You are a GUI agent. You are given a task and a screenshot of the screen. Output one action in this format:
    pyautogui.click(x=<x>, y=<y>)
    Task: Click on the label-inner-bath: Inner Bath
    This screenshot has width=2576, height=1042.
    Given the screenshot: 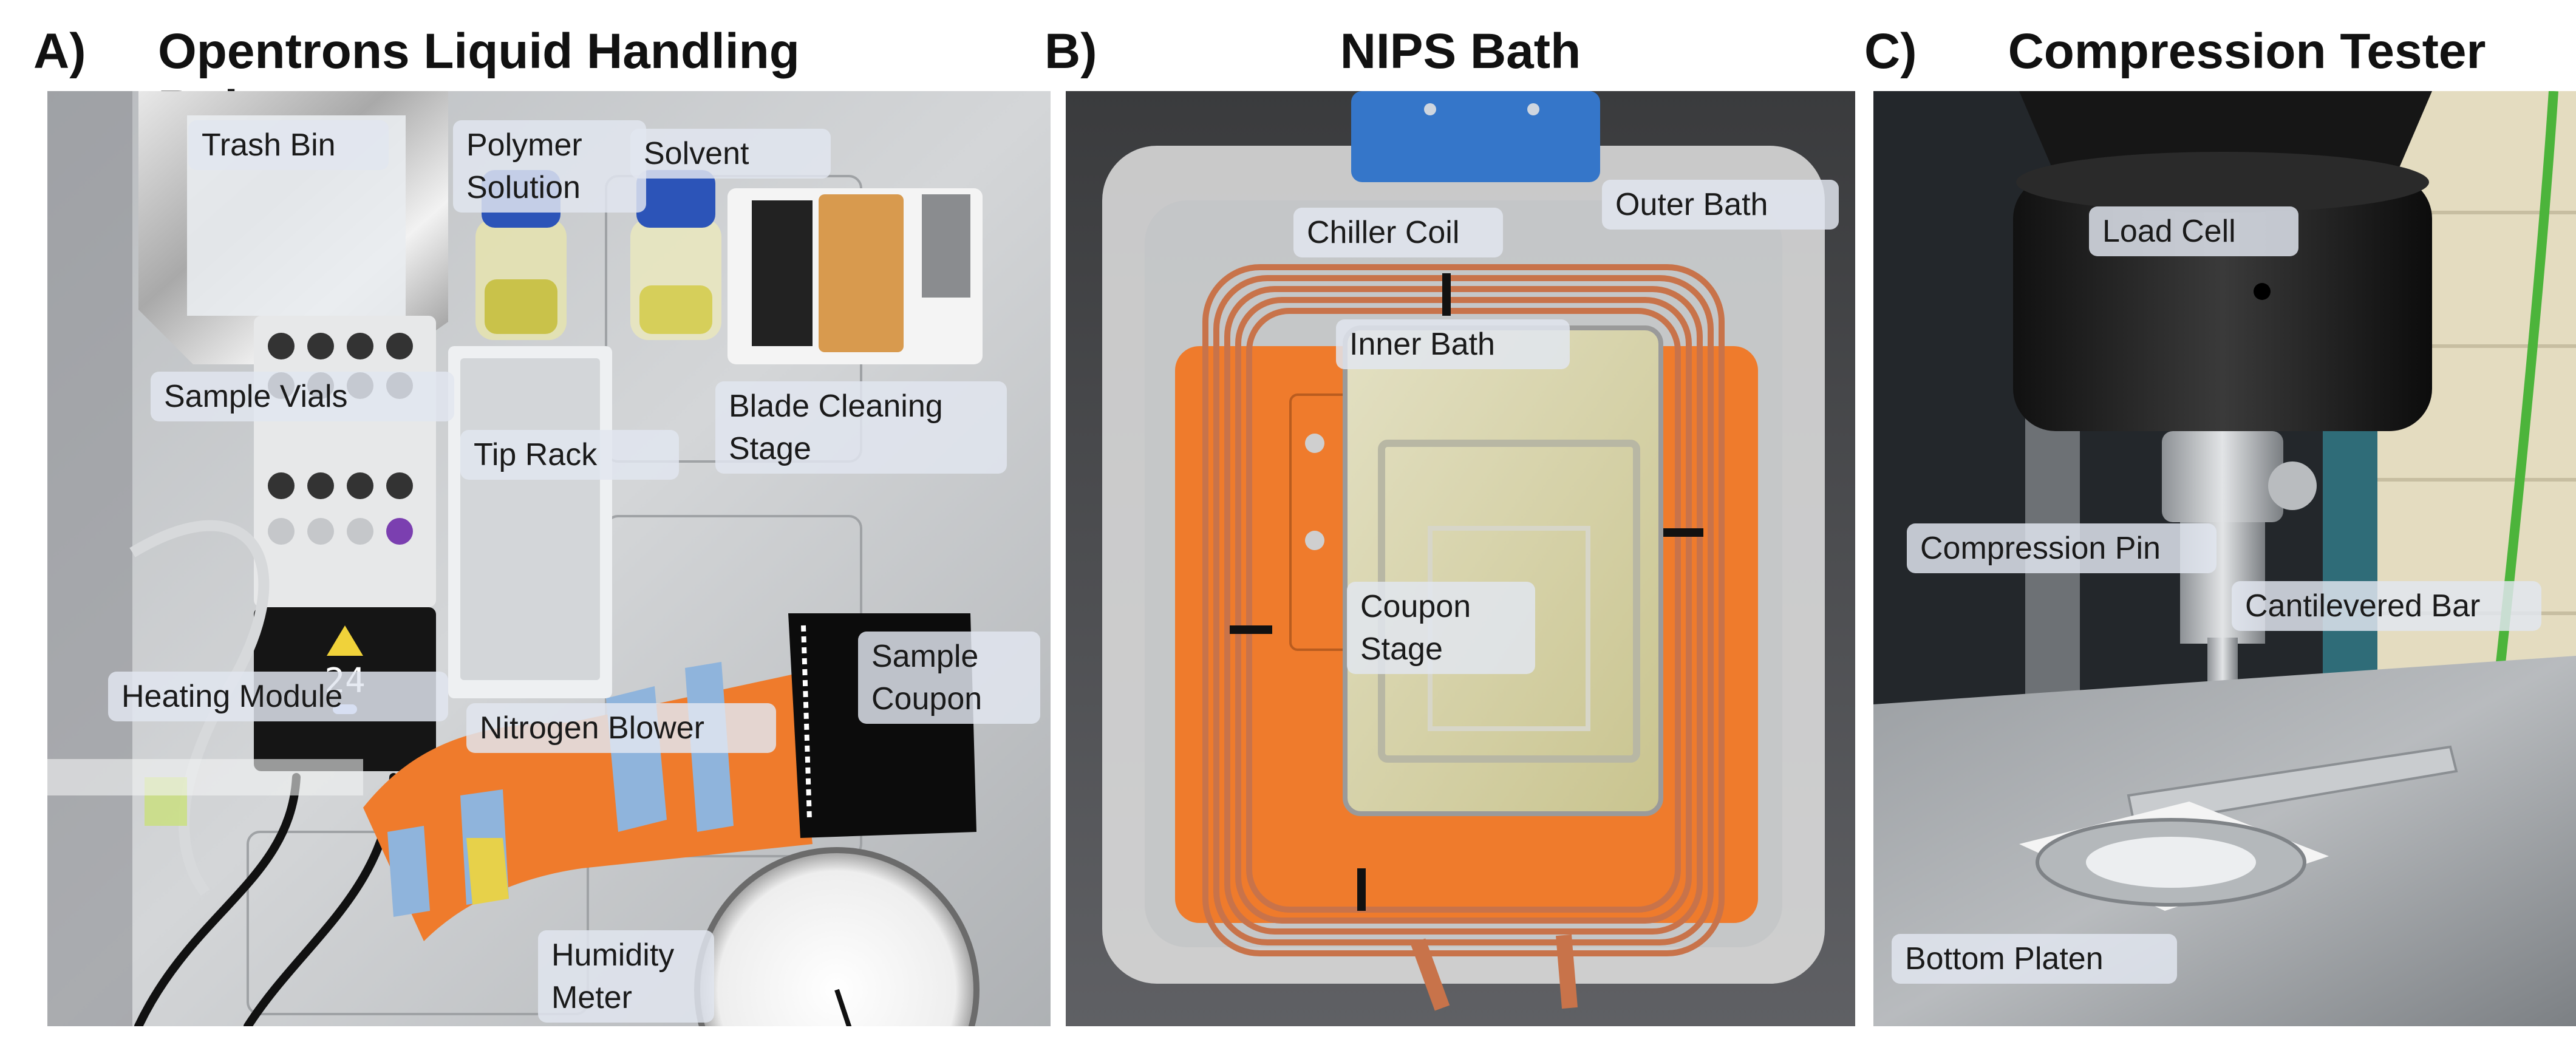 What is the action you would take?
    pyautogui.click(x=1453, y=344)
    